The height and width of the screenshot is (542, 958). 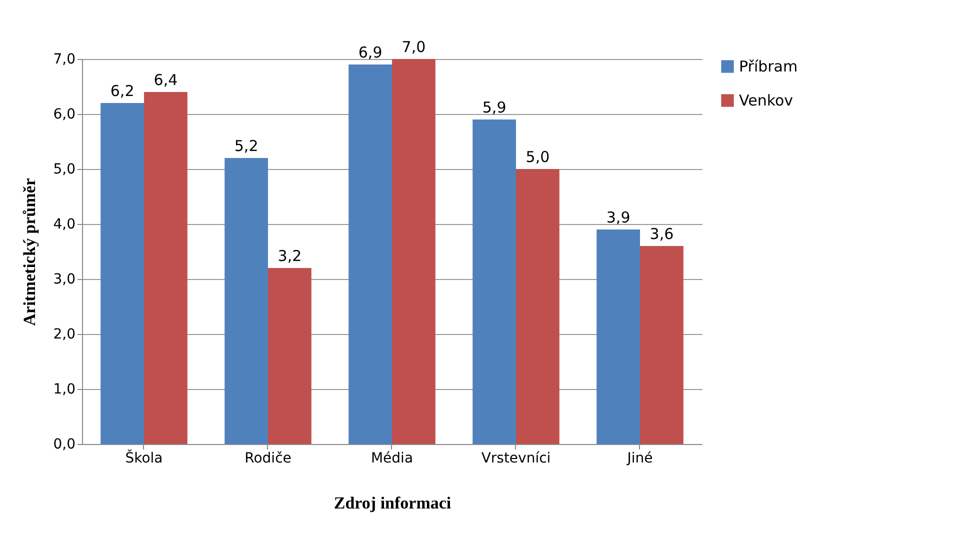 I want to click on x-tick-label: Média, so click(x=392, y=458).